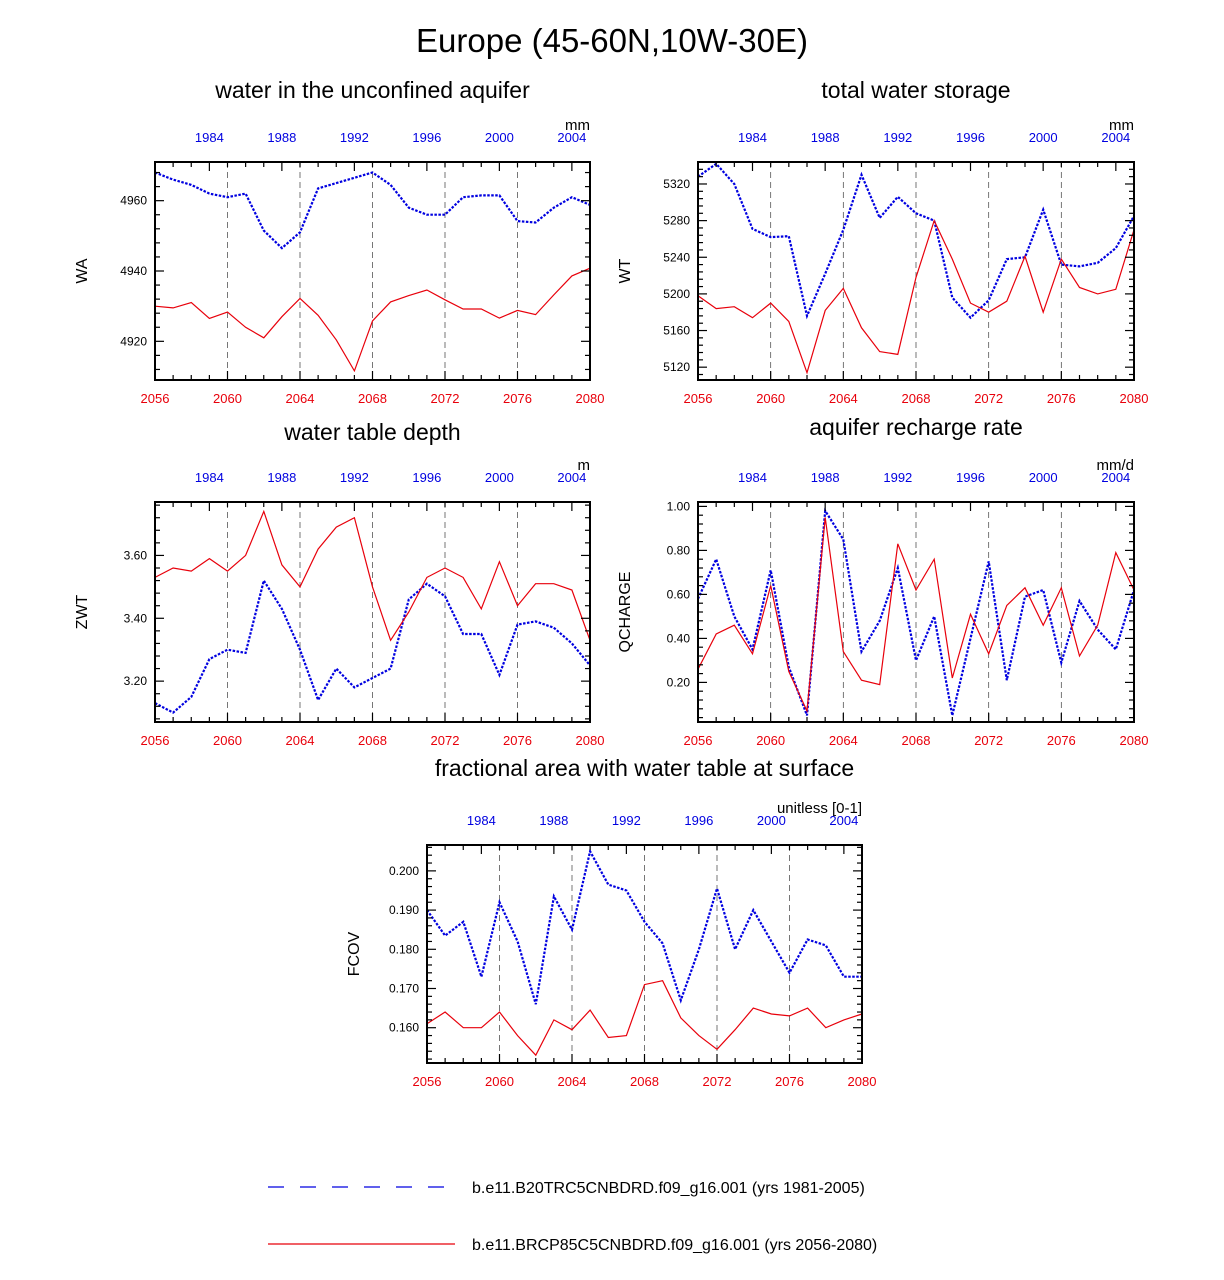 Image resolution: width=1224 pixels, height=1280 pixels. I want to click on y-axis-label: WA, so click(82, 271).